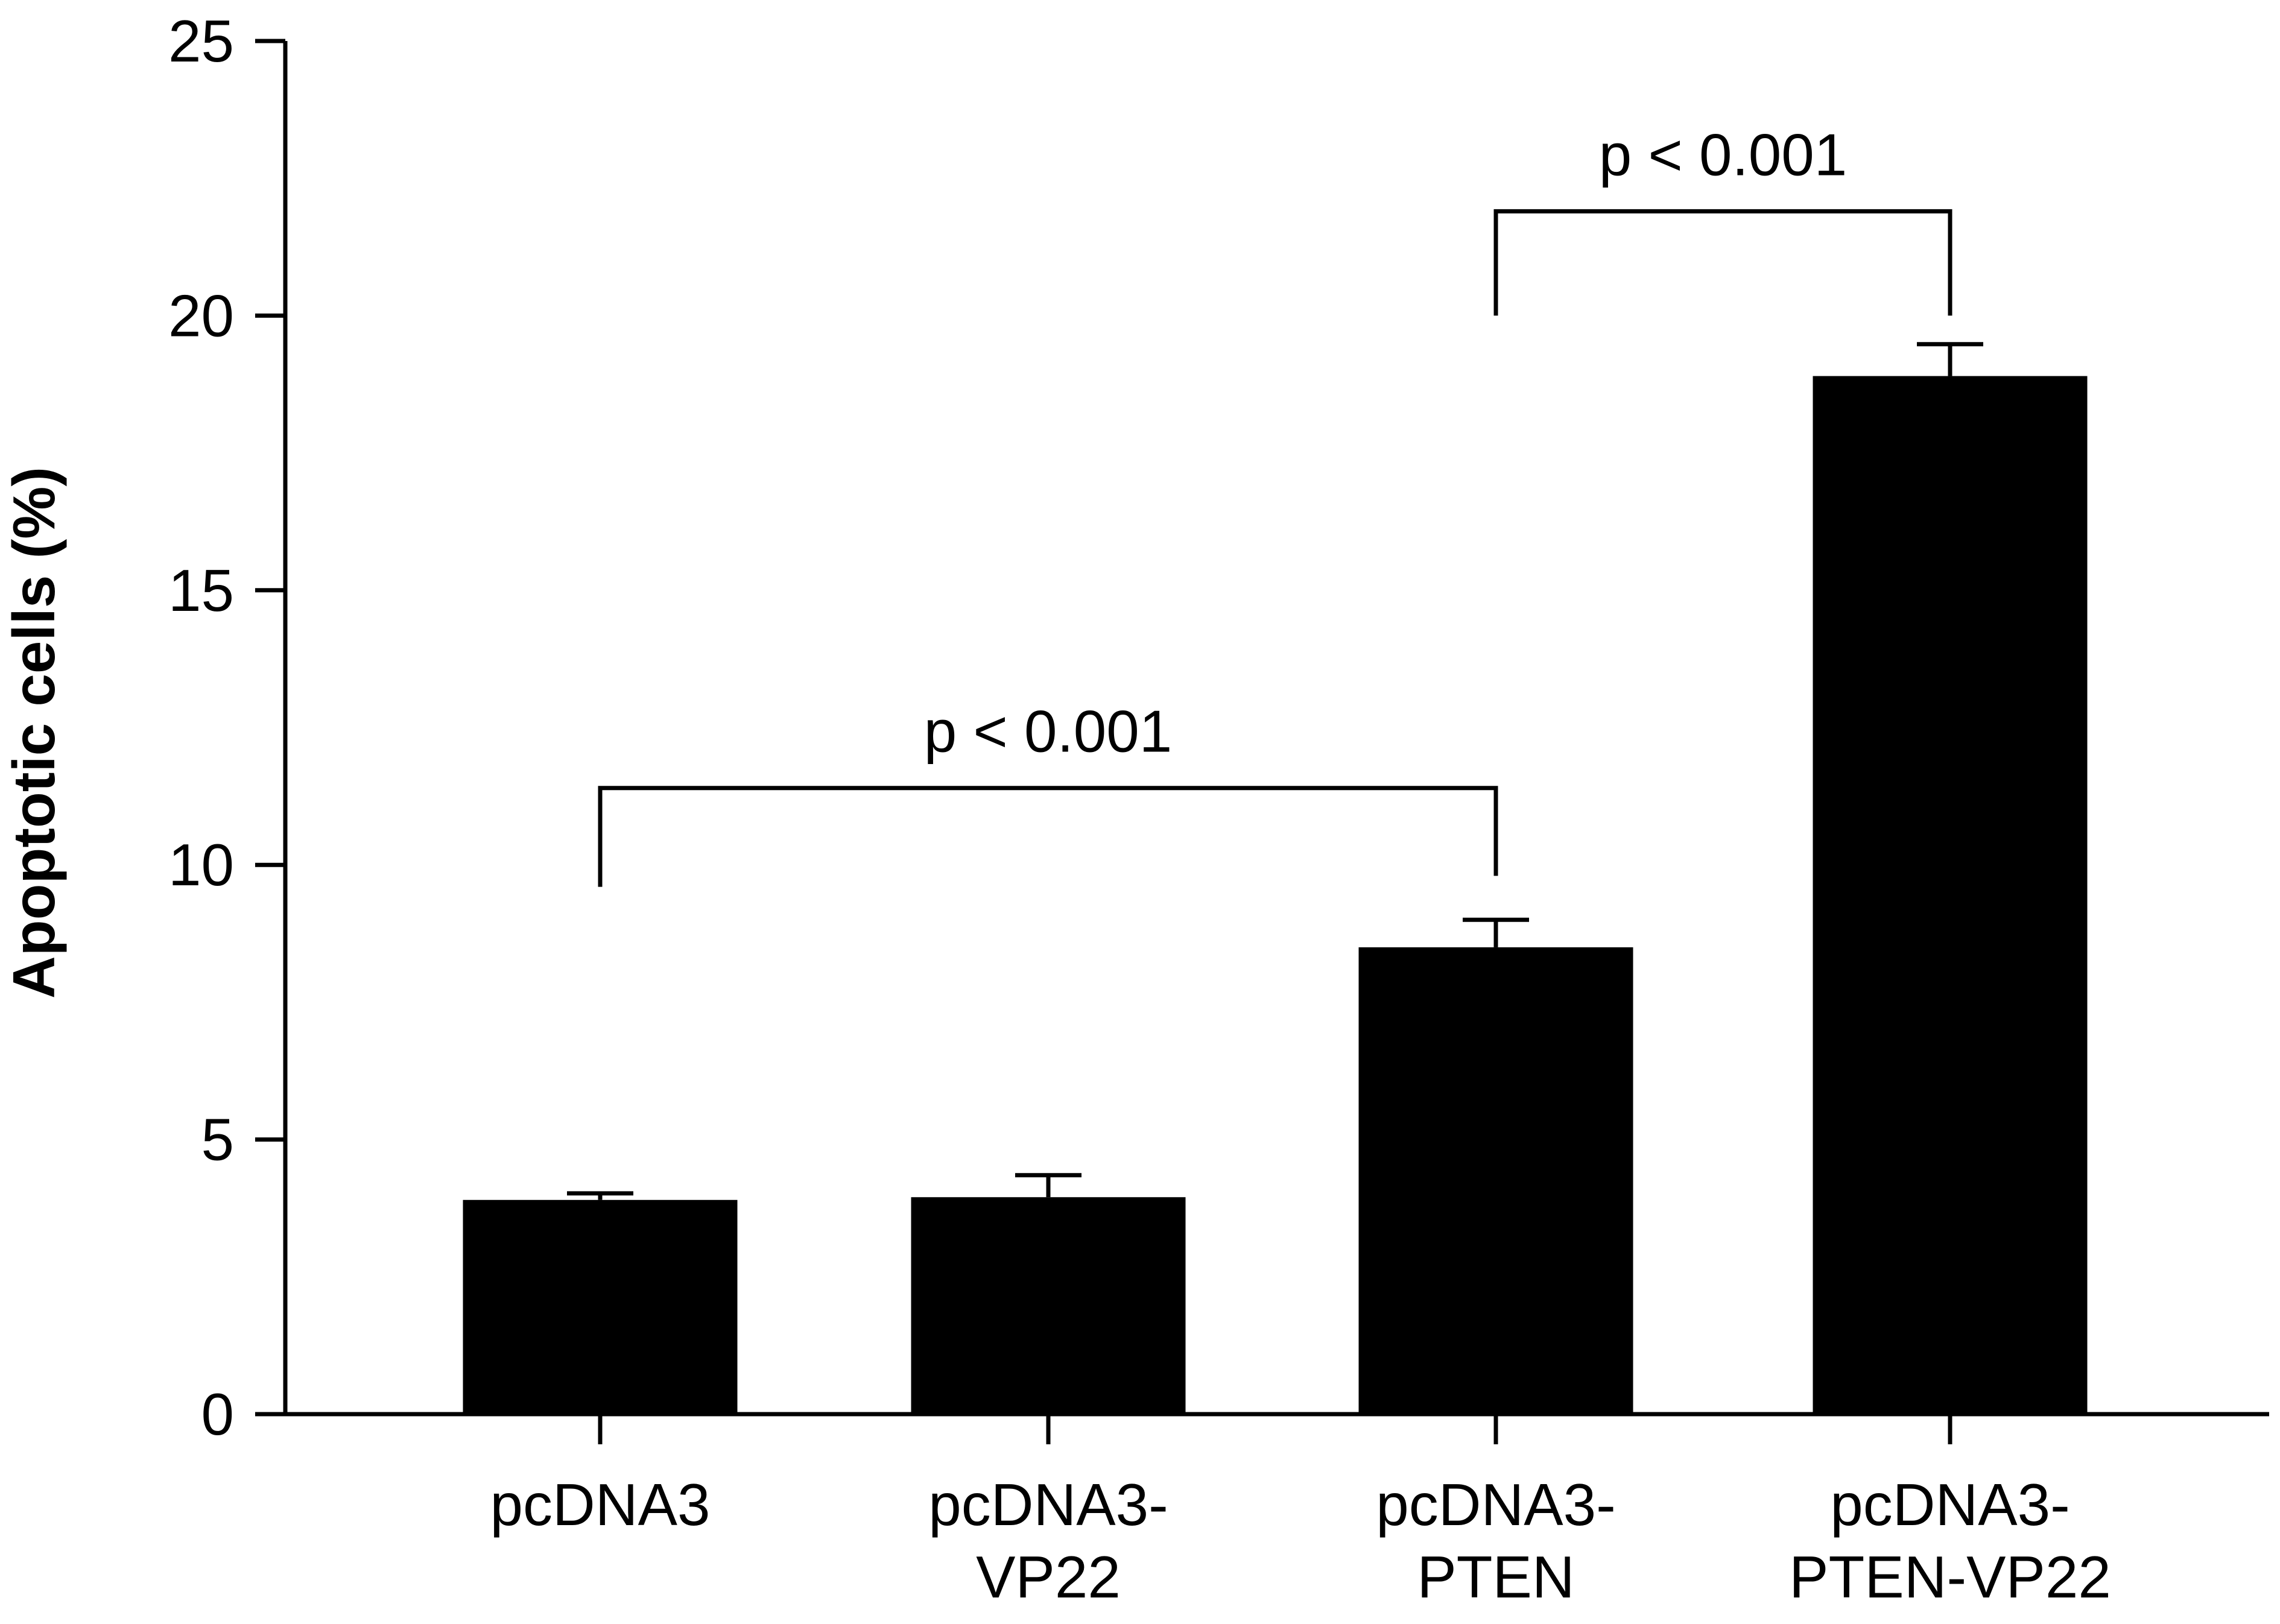  What do you see at coordinates (201, 315) in the screenshot?
I see `y-tick-label: 20` at bounding box center [201, 315].